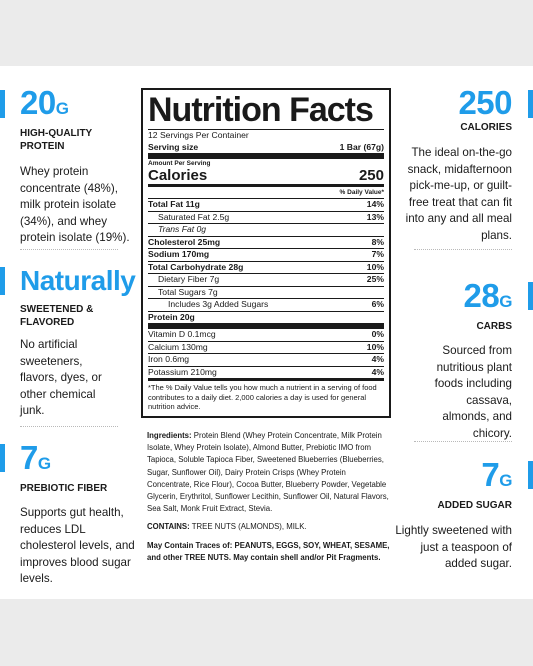  What do you see at coordinates (494, 326) in the screenshot?
I see `carbs-label: CARBS` at bounding box center [494, 326].